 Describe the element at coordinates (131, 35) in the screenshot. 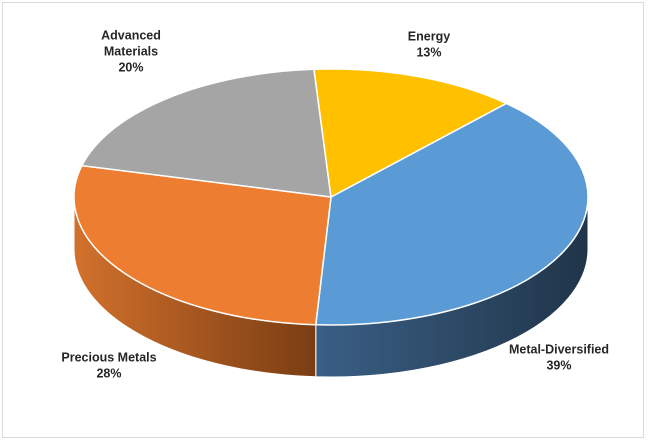

I see `data-label-name-advanced-materials: Advanced` at that location.